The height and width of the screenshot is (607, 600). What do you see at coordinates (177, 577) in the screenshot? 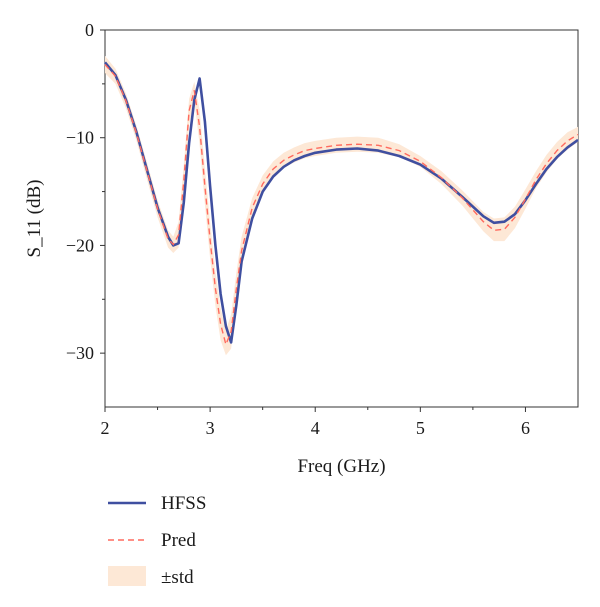
I see `legend-label-std: ±std` at bounding box center [177, 577].